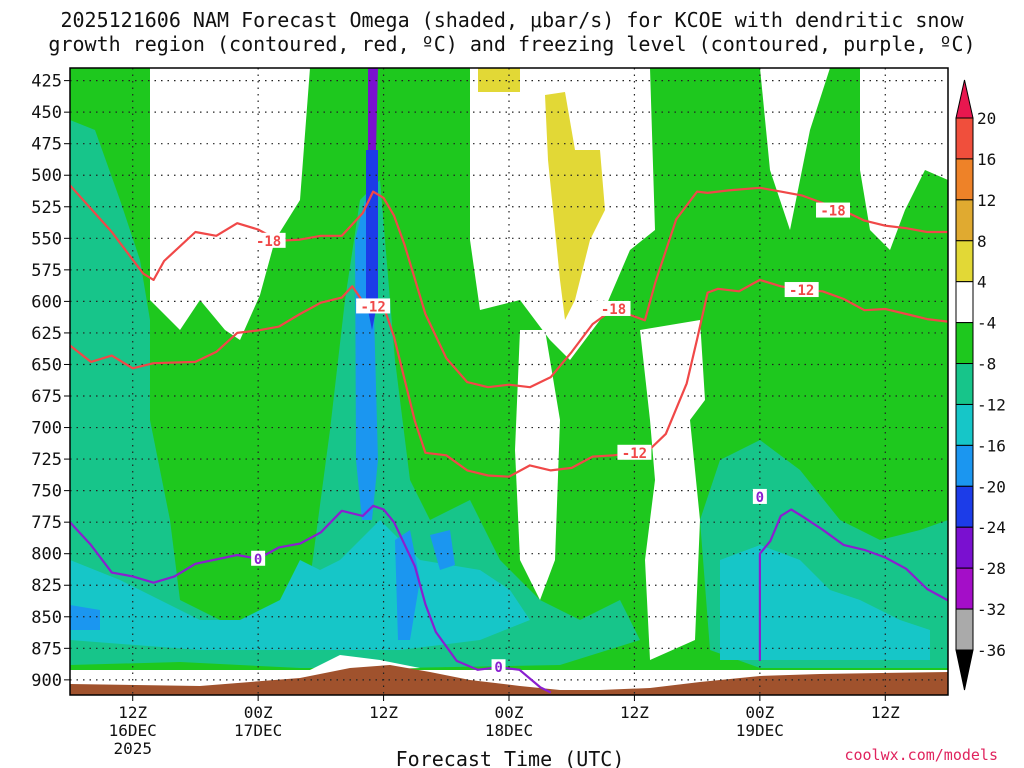  What do you see at coordinates (46, 649) in the screenshot?
I see `y-tick-label: 875` at bounding box center [46, 649].